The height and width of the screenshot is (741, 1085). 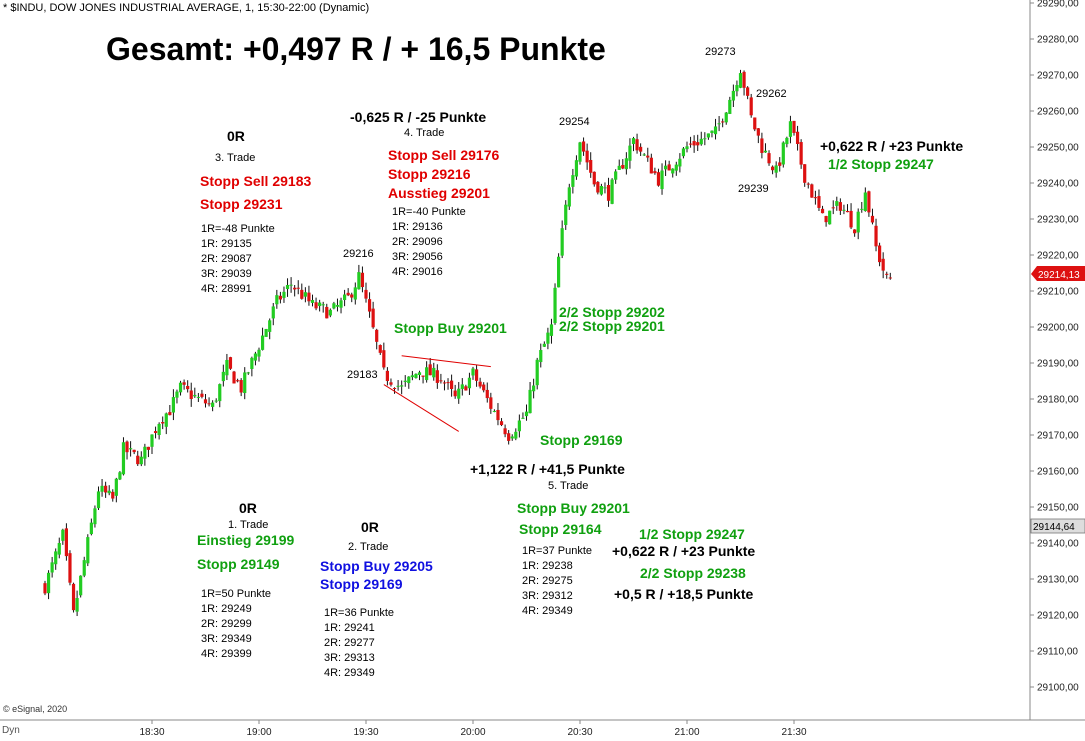 I want to click on trade-3-stop-sell: Stopp Sell 29183, so click(x=256, y=181).